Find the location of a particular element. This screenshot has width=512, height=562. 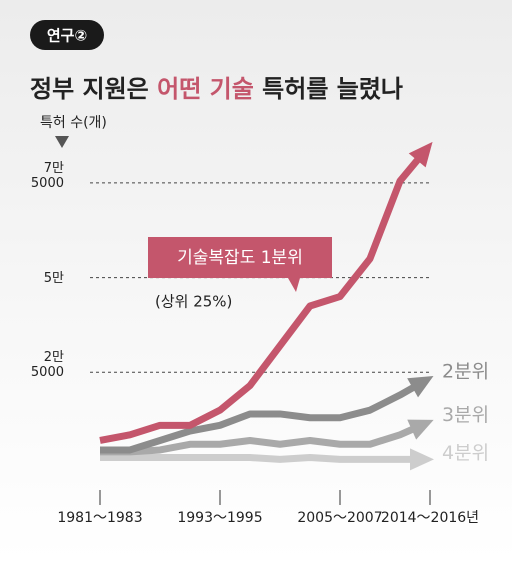

annotation: (상위 25%) is located at coordinates (193, 302).